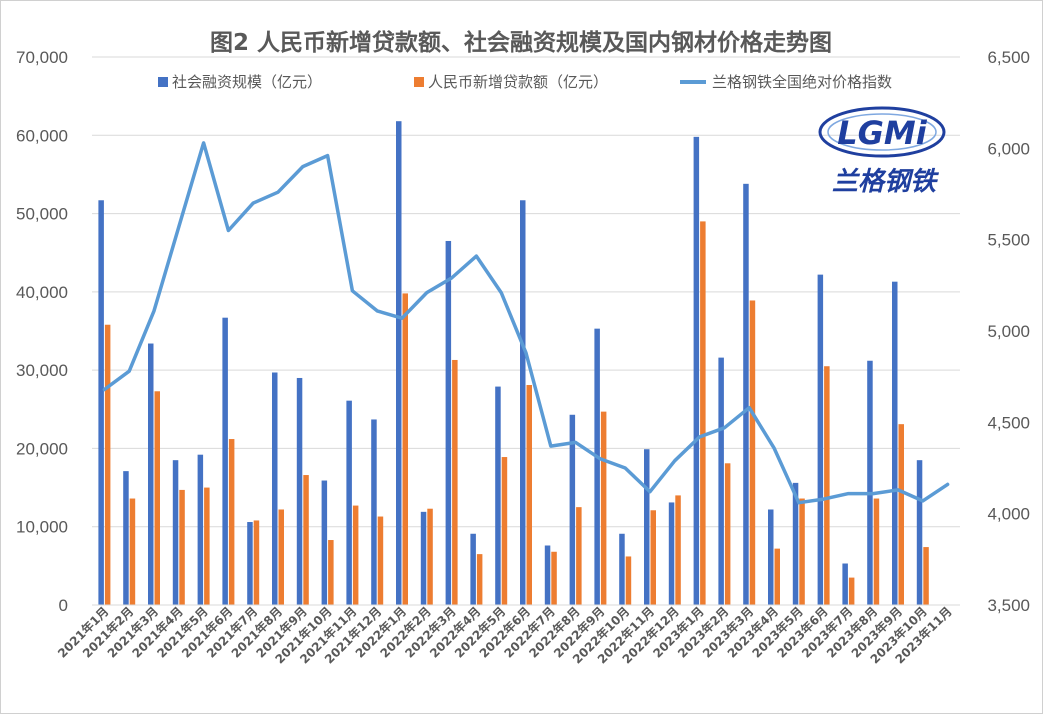  I want to click on right-tick-label: 5,000, so click(1008, 331).